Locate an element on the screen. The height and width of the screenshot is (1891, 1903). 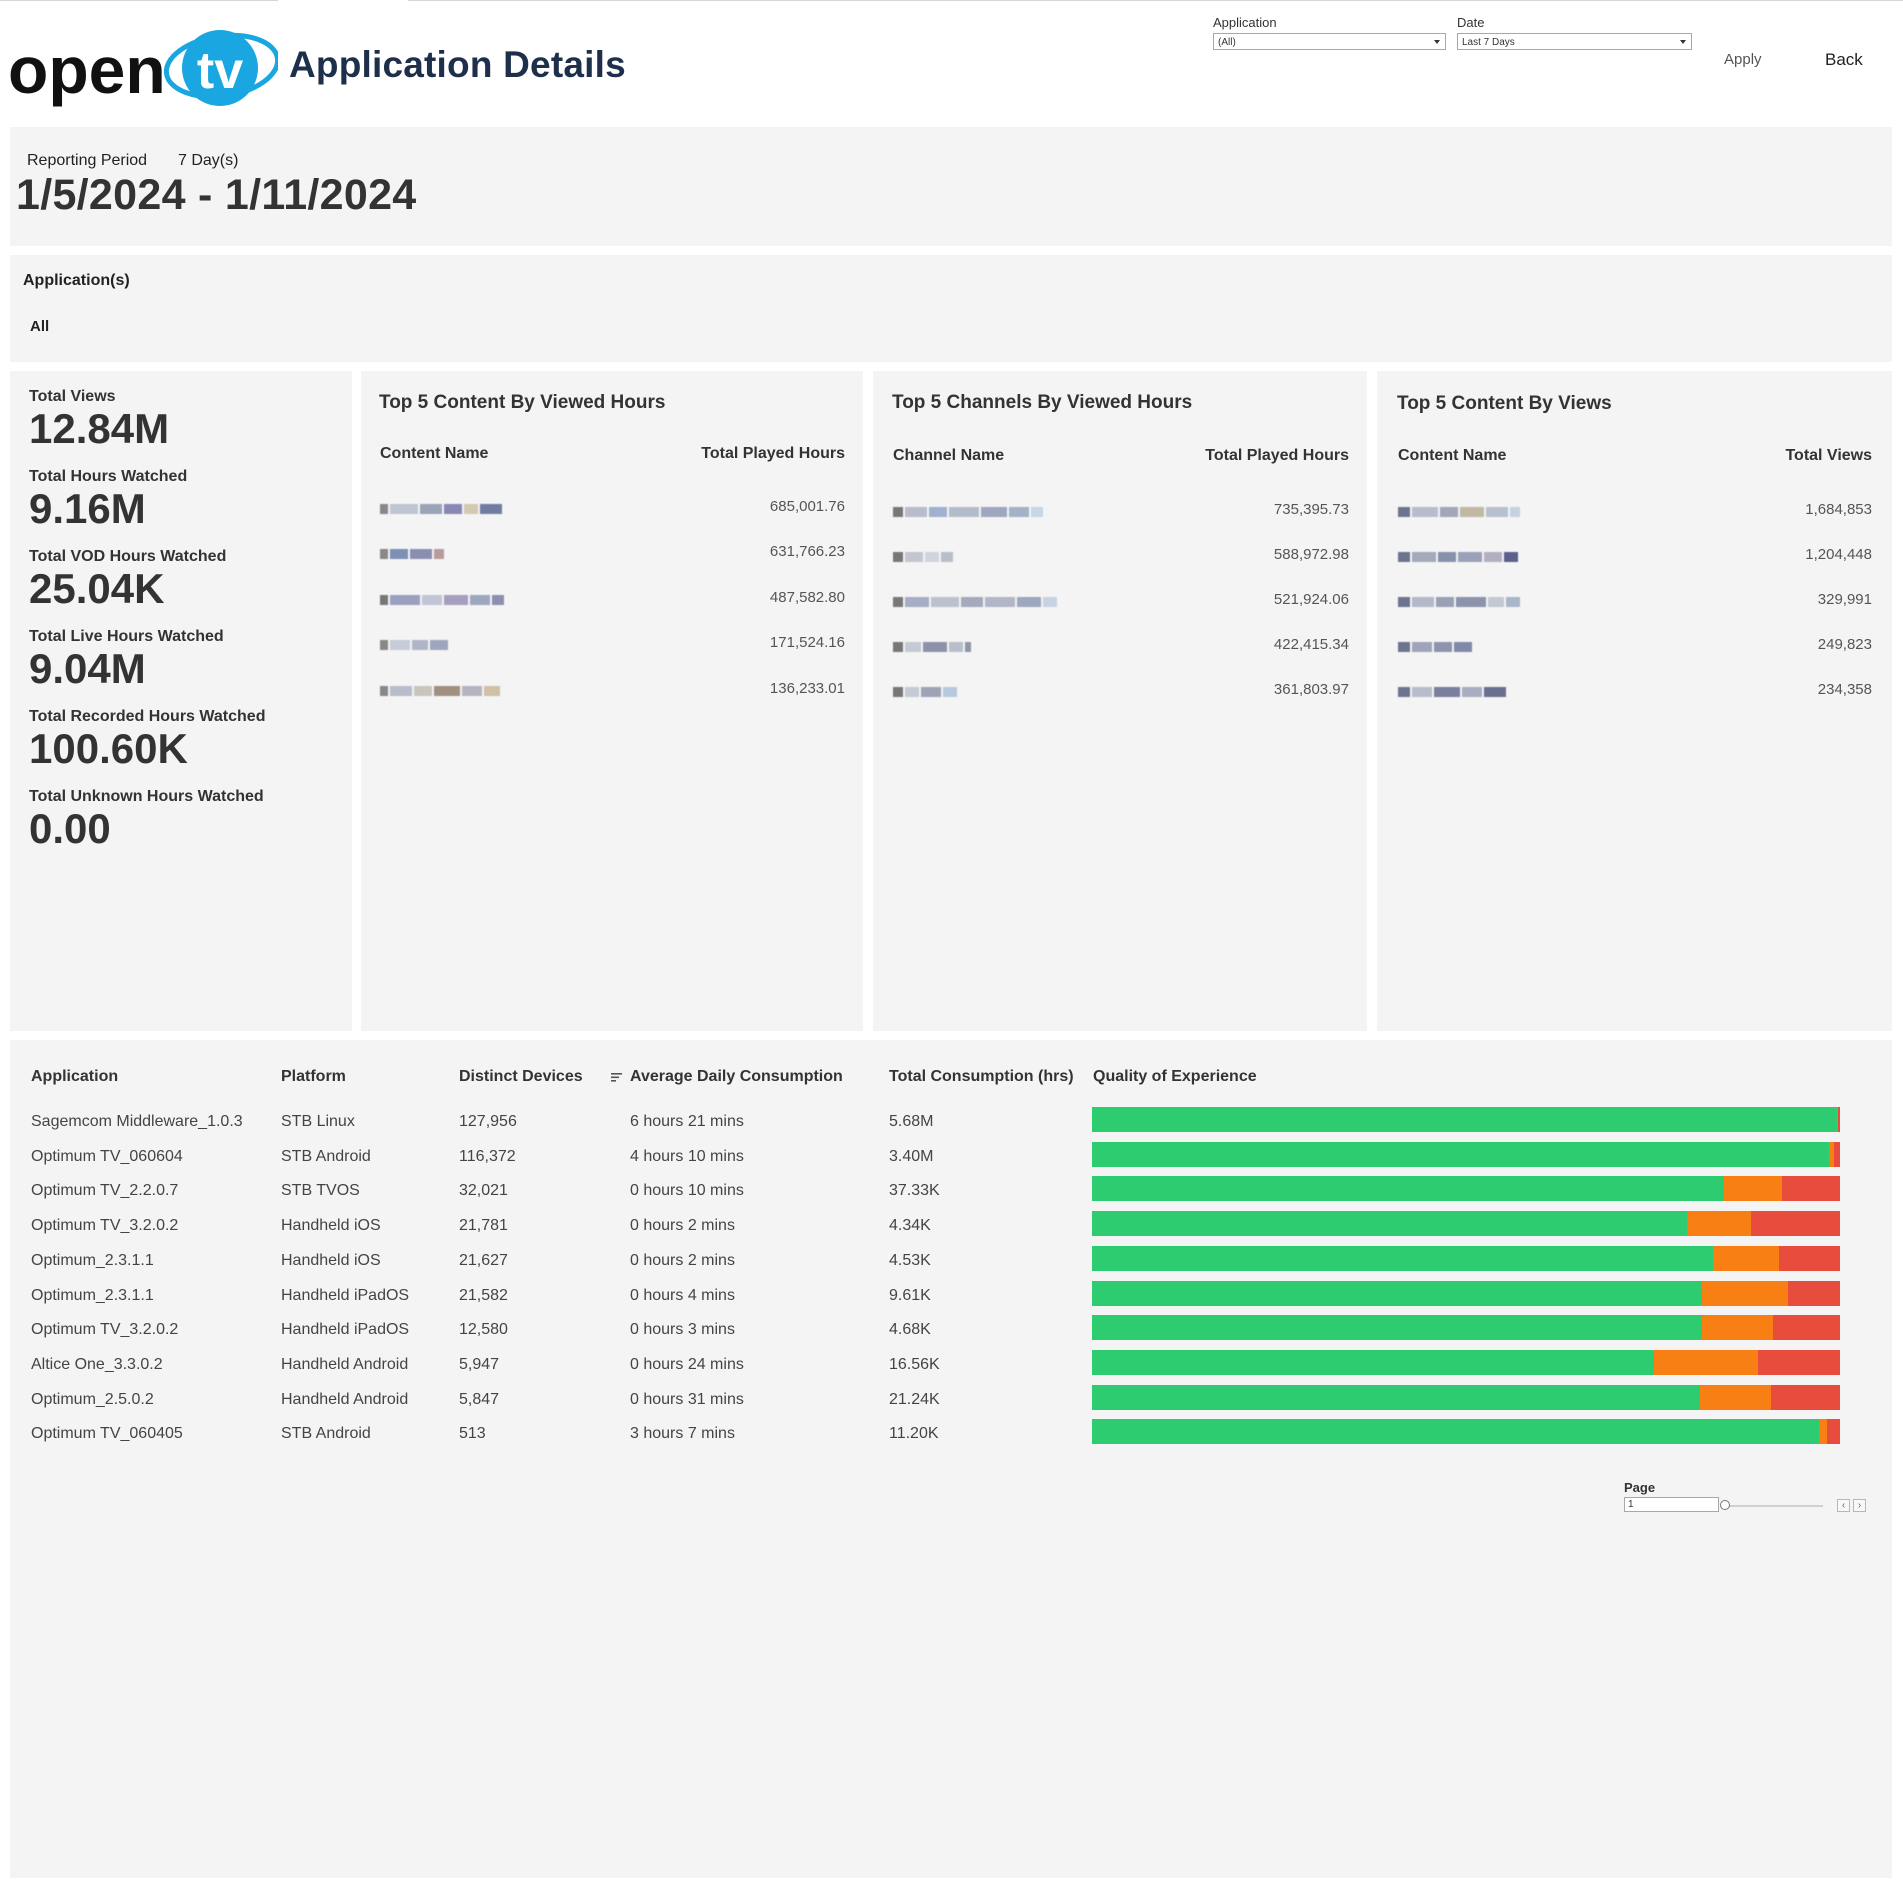
cell-distinct-devices: 5,947 is located at coordinates (479, 1364).